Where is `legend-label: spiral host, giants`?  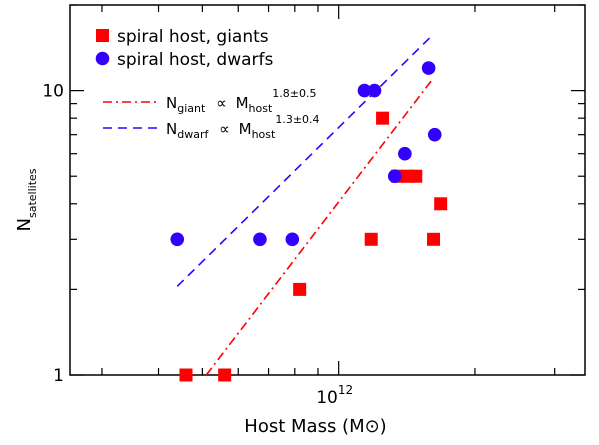 legend-label: spiral host, giants is located at coordinates (193, 37).